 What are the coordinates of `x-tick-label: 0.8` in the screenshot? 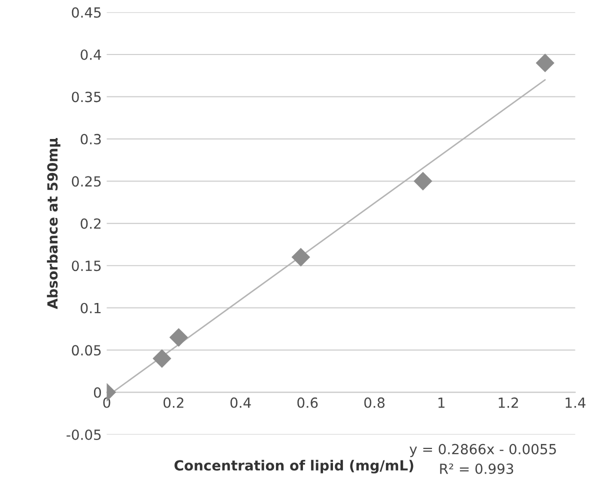 It's located at (374, 402).